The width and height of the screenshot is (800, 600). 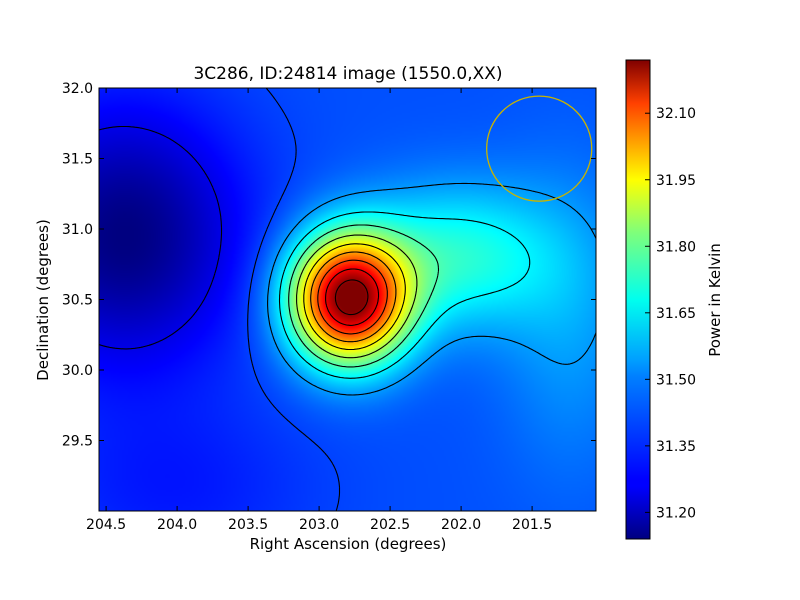 What do you see at coordinates (77, 301) in the screenshot?
I see `y-tick-label: 30.5` at bounding box center [77, 301].